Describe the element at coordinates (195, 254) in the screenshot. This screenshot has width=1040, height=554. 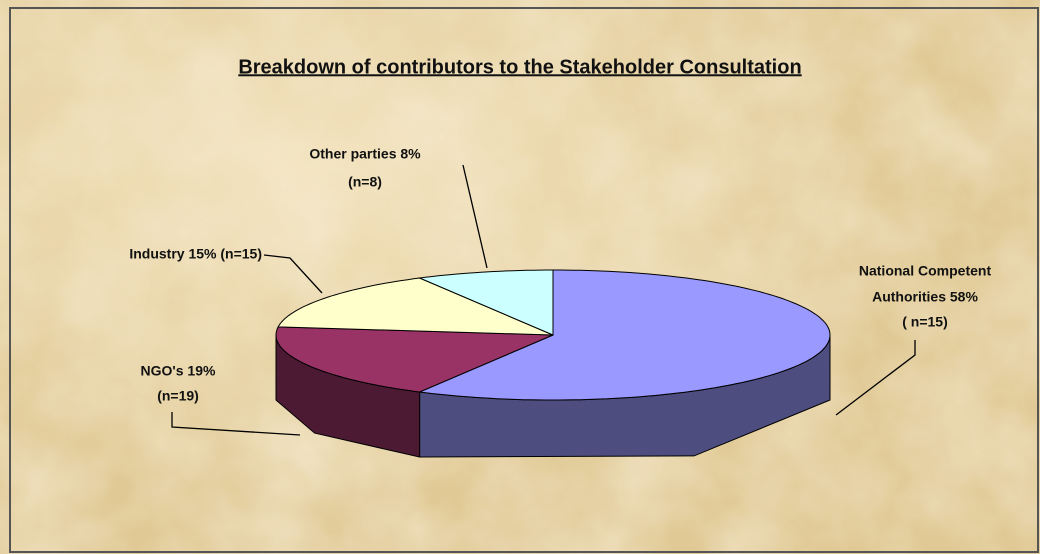
I see `data-label: Industry 15% (n=15)` at that location.